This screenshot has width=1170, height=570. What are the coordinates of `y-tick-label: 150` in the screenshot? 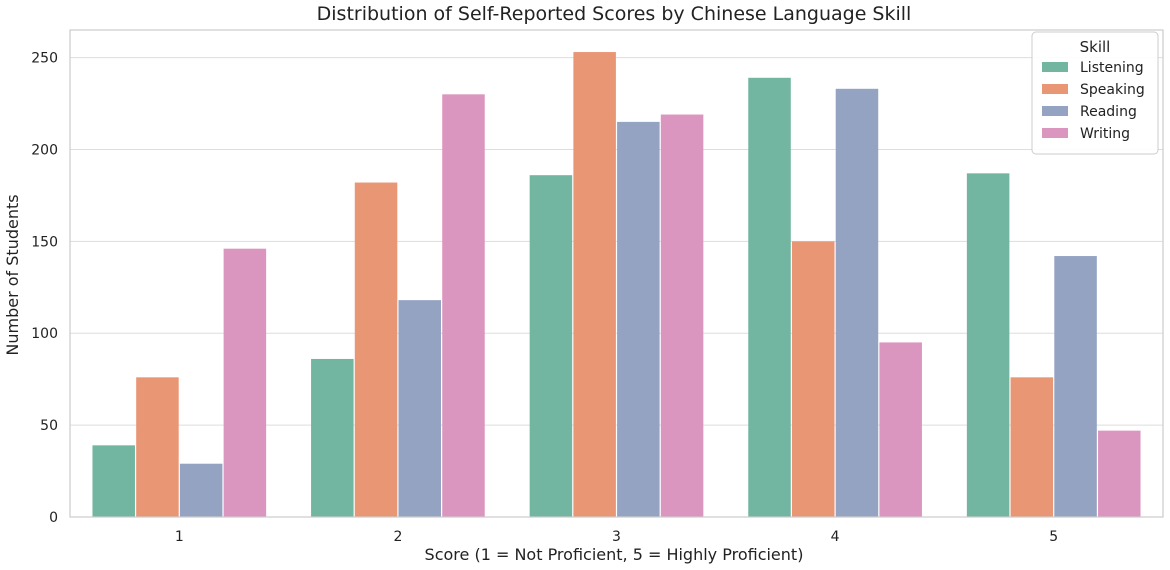 It's located at (44, 242).